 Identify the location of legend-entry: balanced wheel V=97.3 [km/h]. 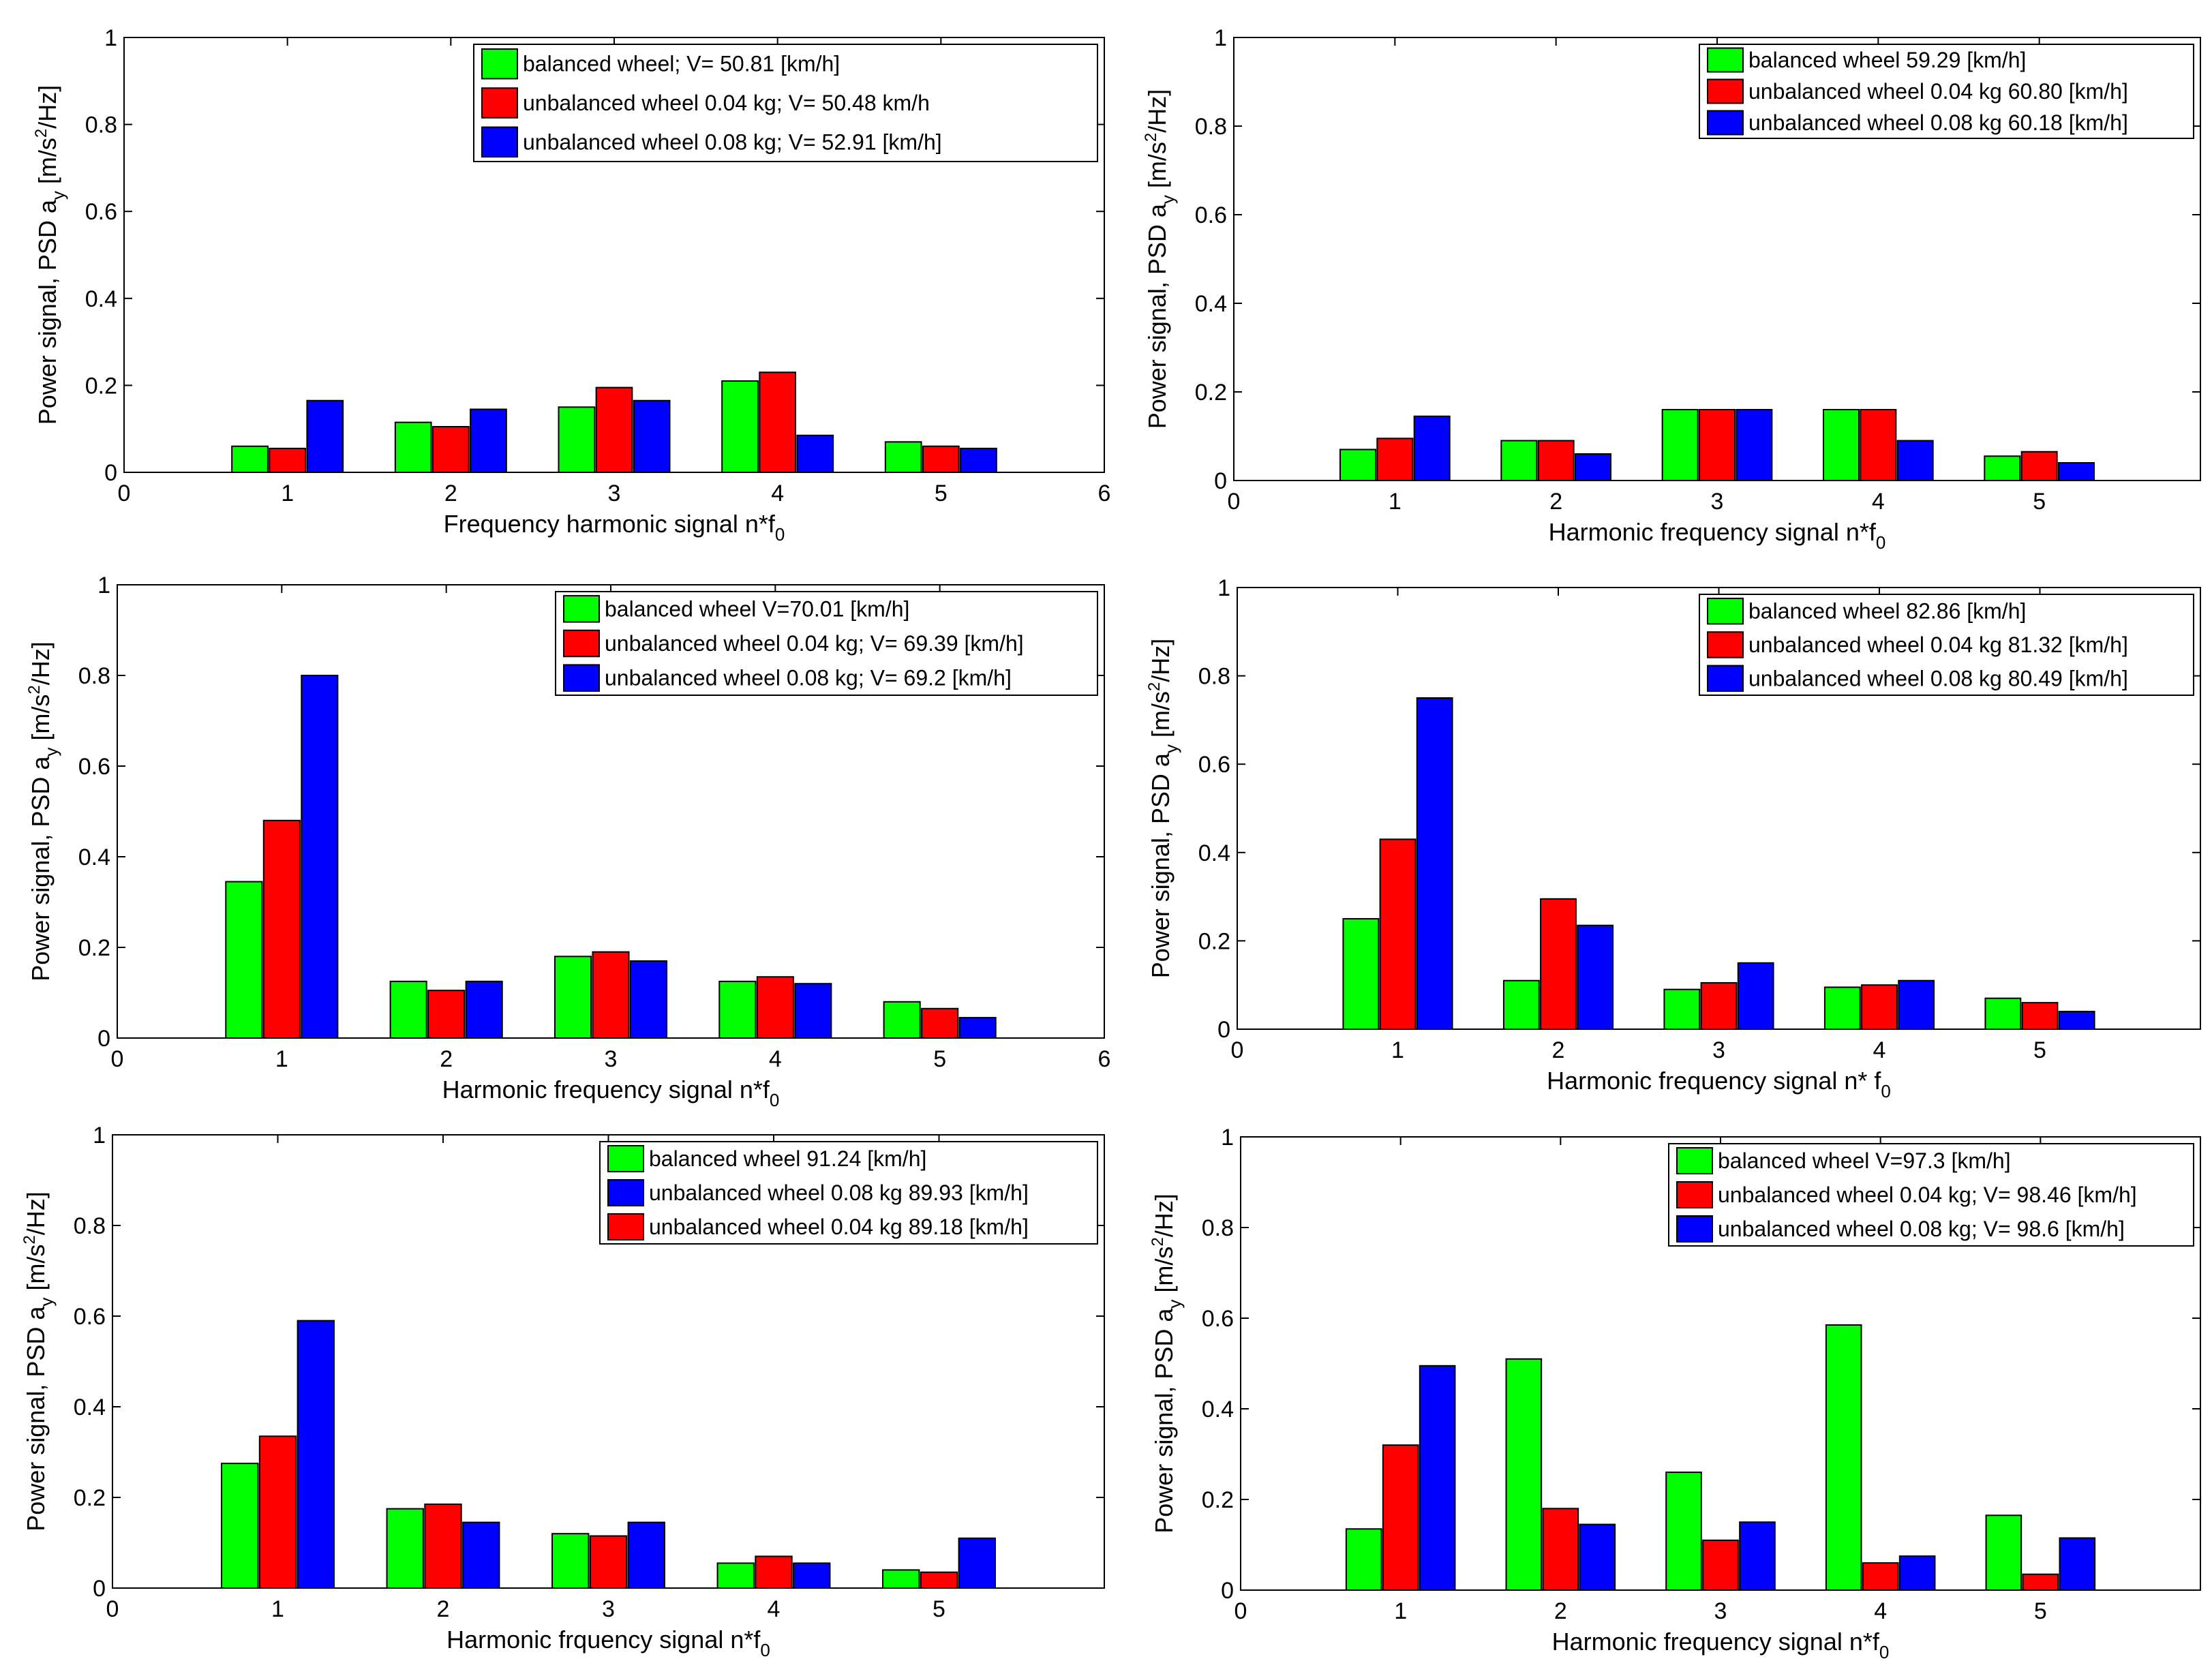
(1865, 1160).